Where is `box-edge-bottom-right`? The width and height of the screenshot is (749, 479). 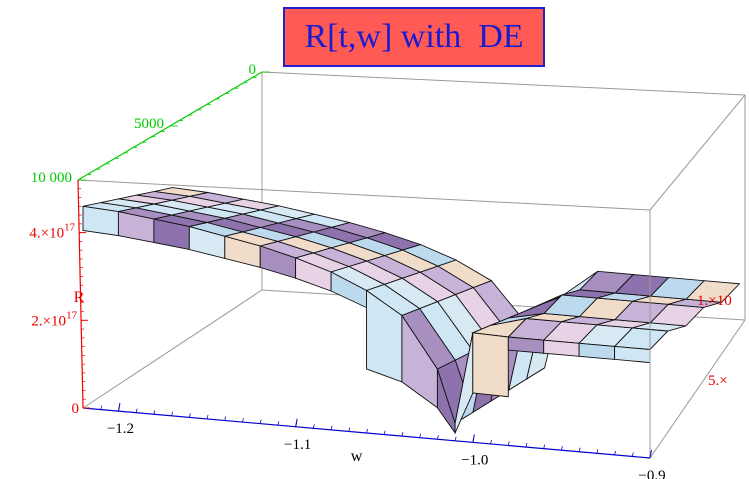 box-edge-bottom-right is located at coordinates (697, 389).